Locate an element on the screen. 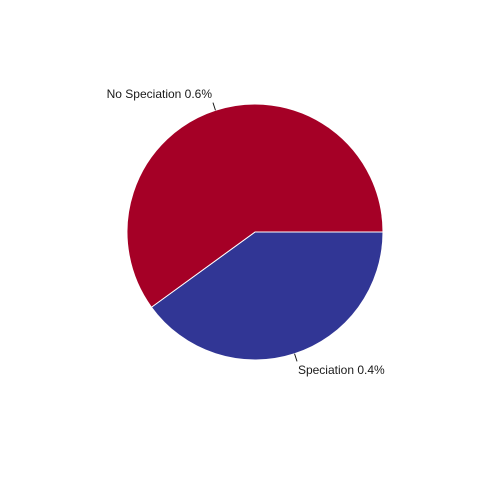 Image resolution: width=480 pixels, height=480 pixels. leader-lines is located at coordinates (255, 232).